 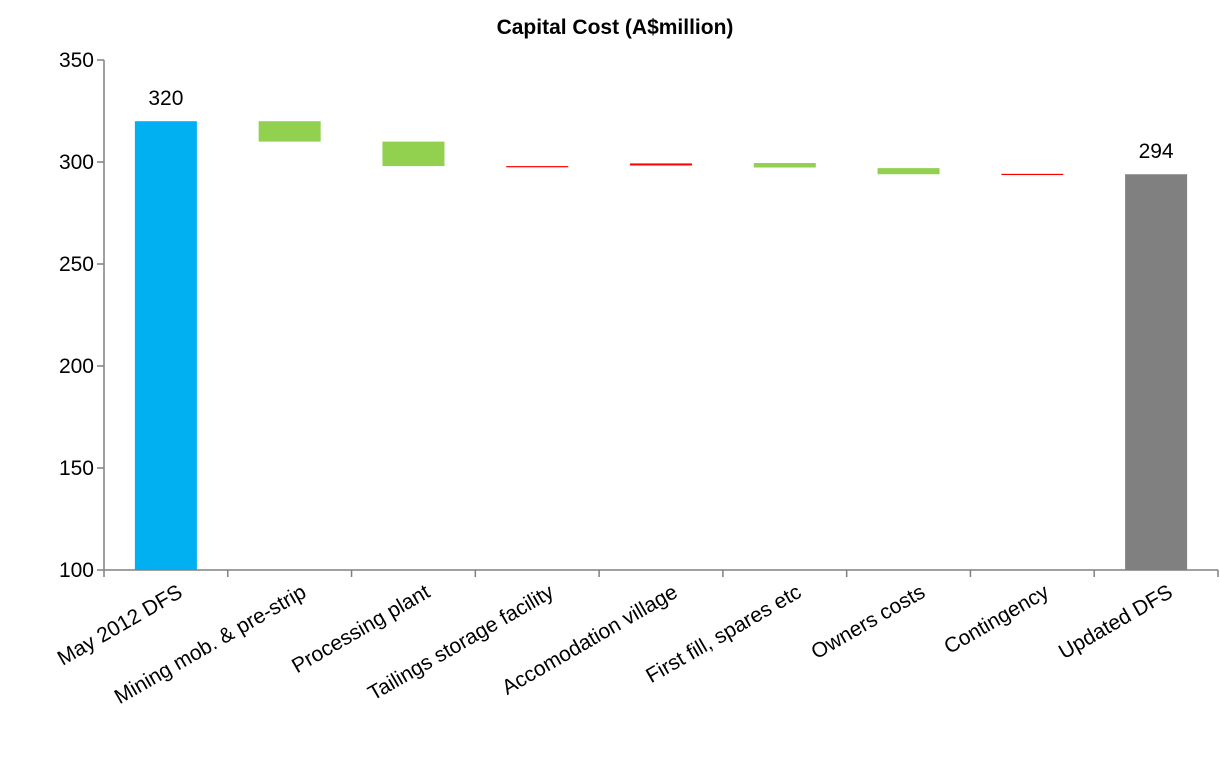 I want to click on category-label: Updated DFS, so click(x=1116, y=622).